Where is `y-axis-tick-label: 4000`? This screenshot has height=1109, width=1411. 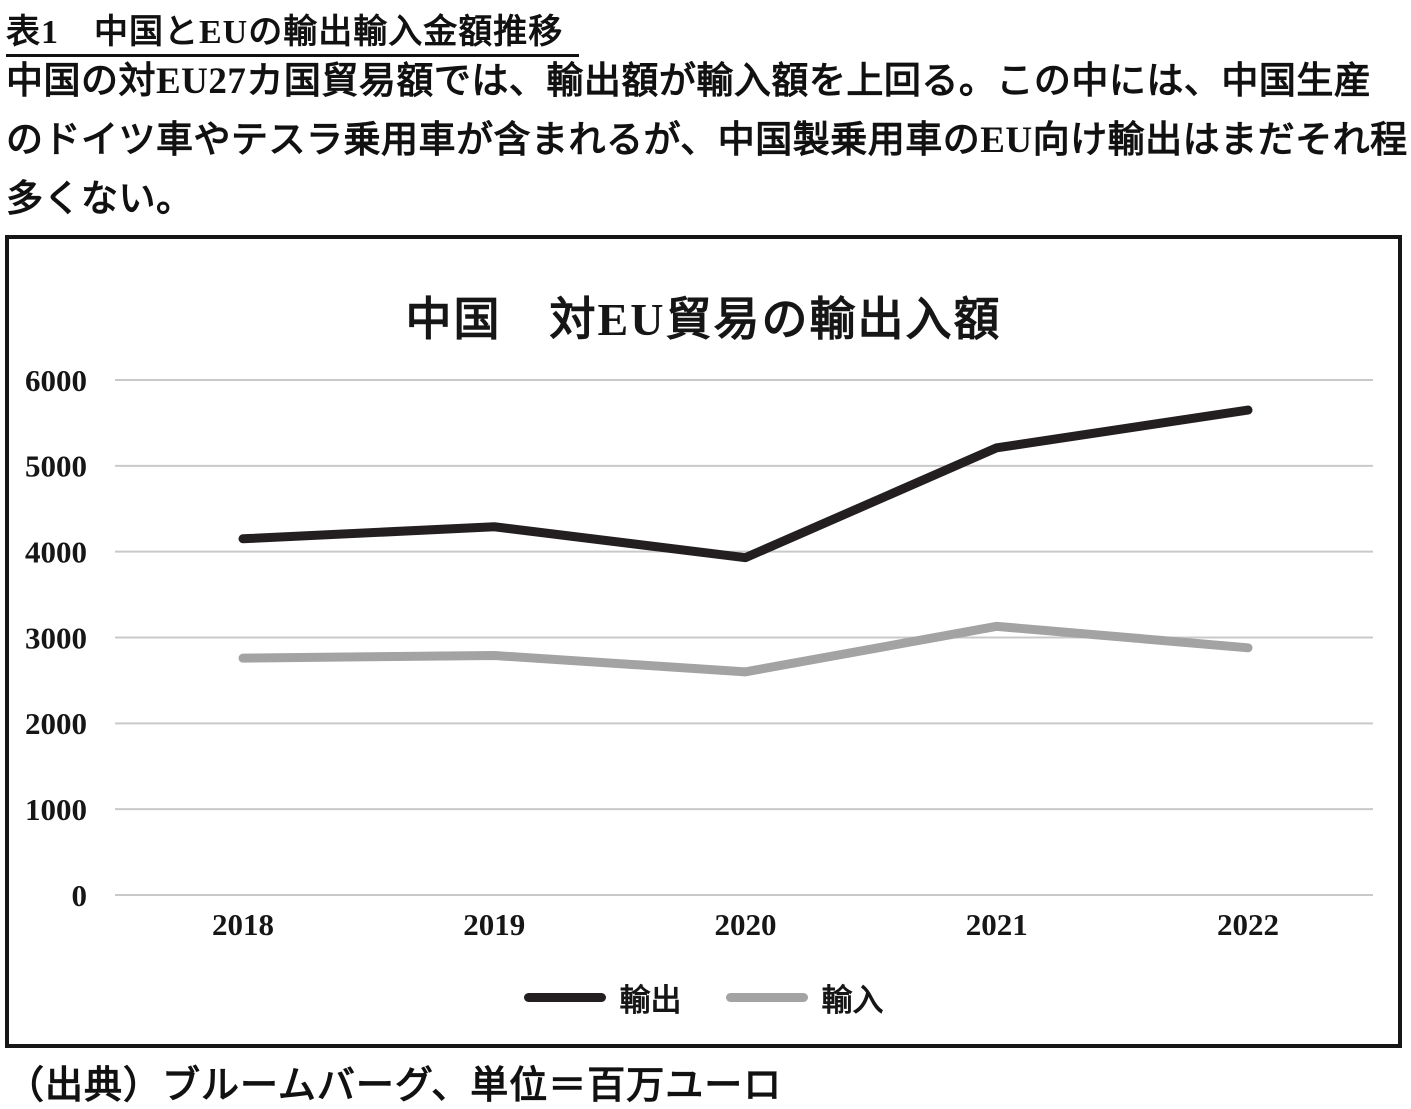
y-axis-tick-label: 4000 is located at coordinates (56, 552).